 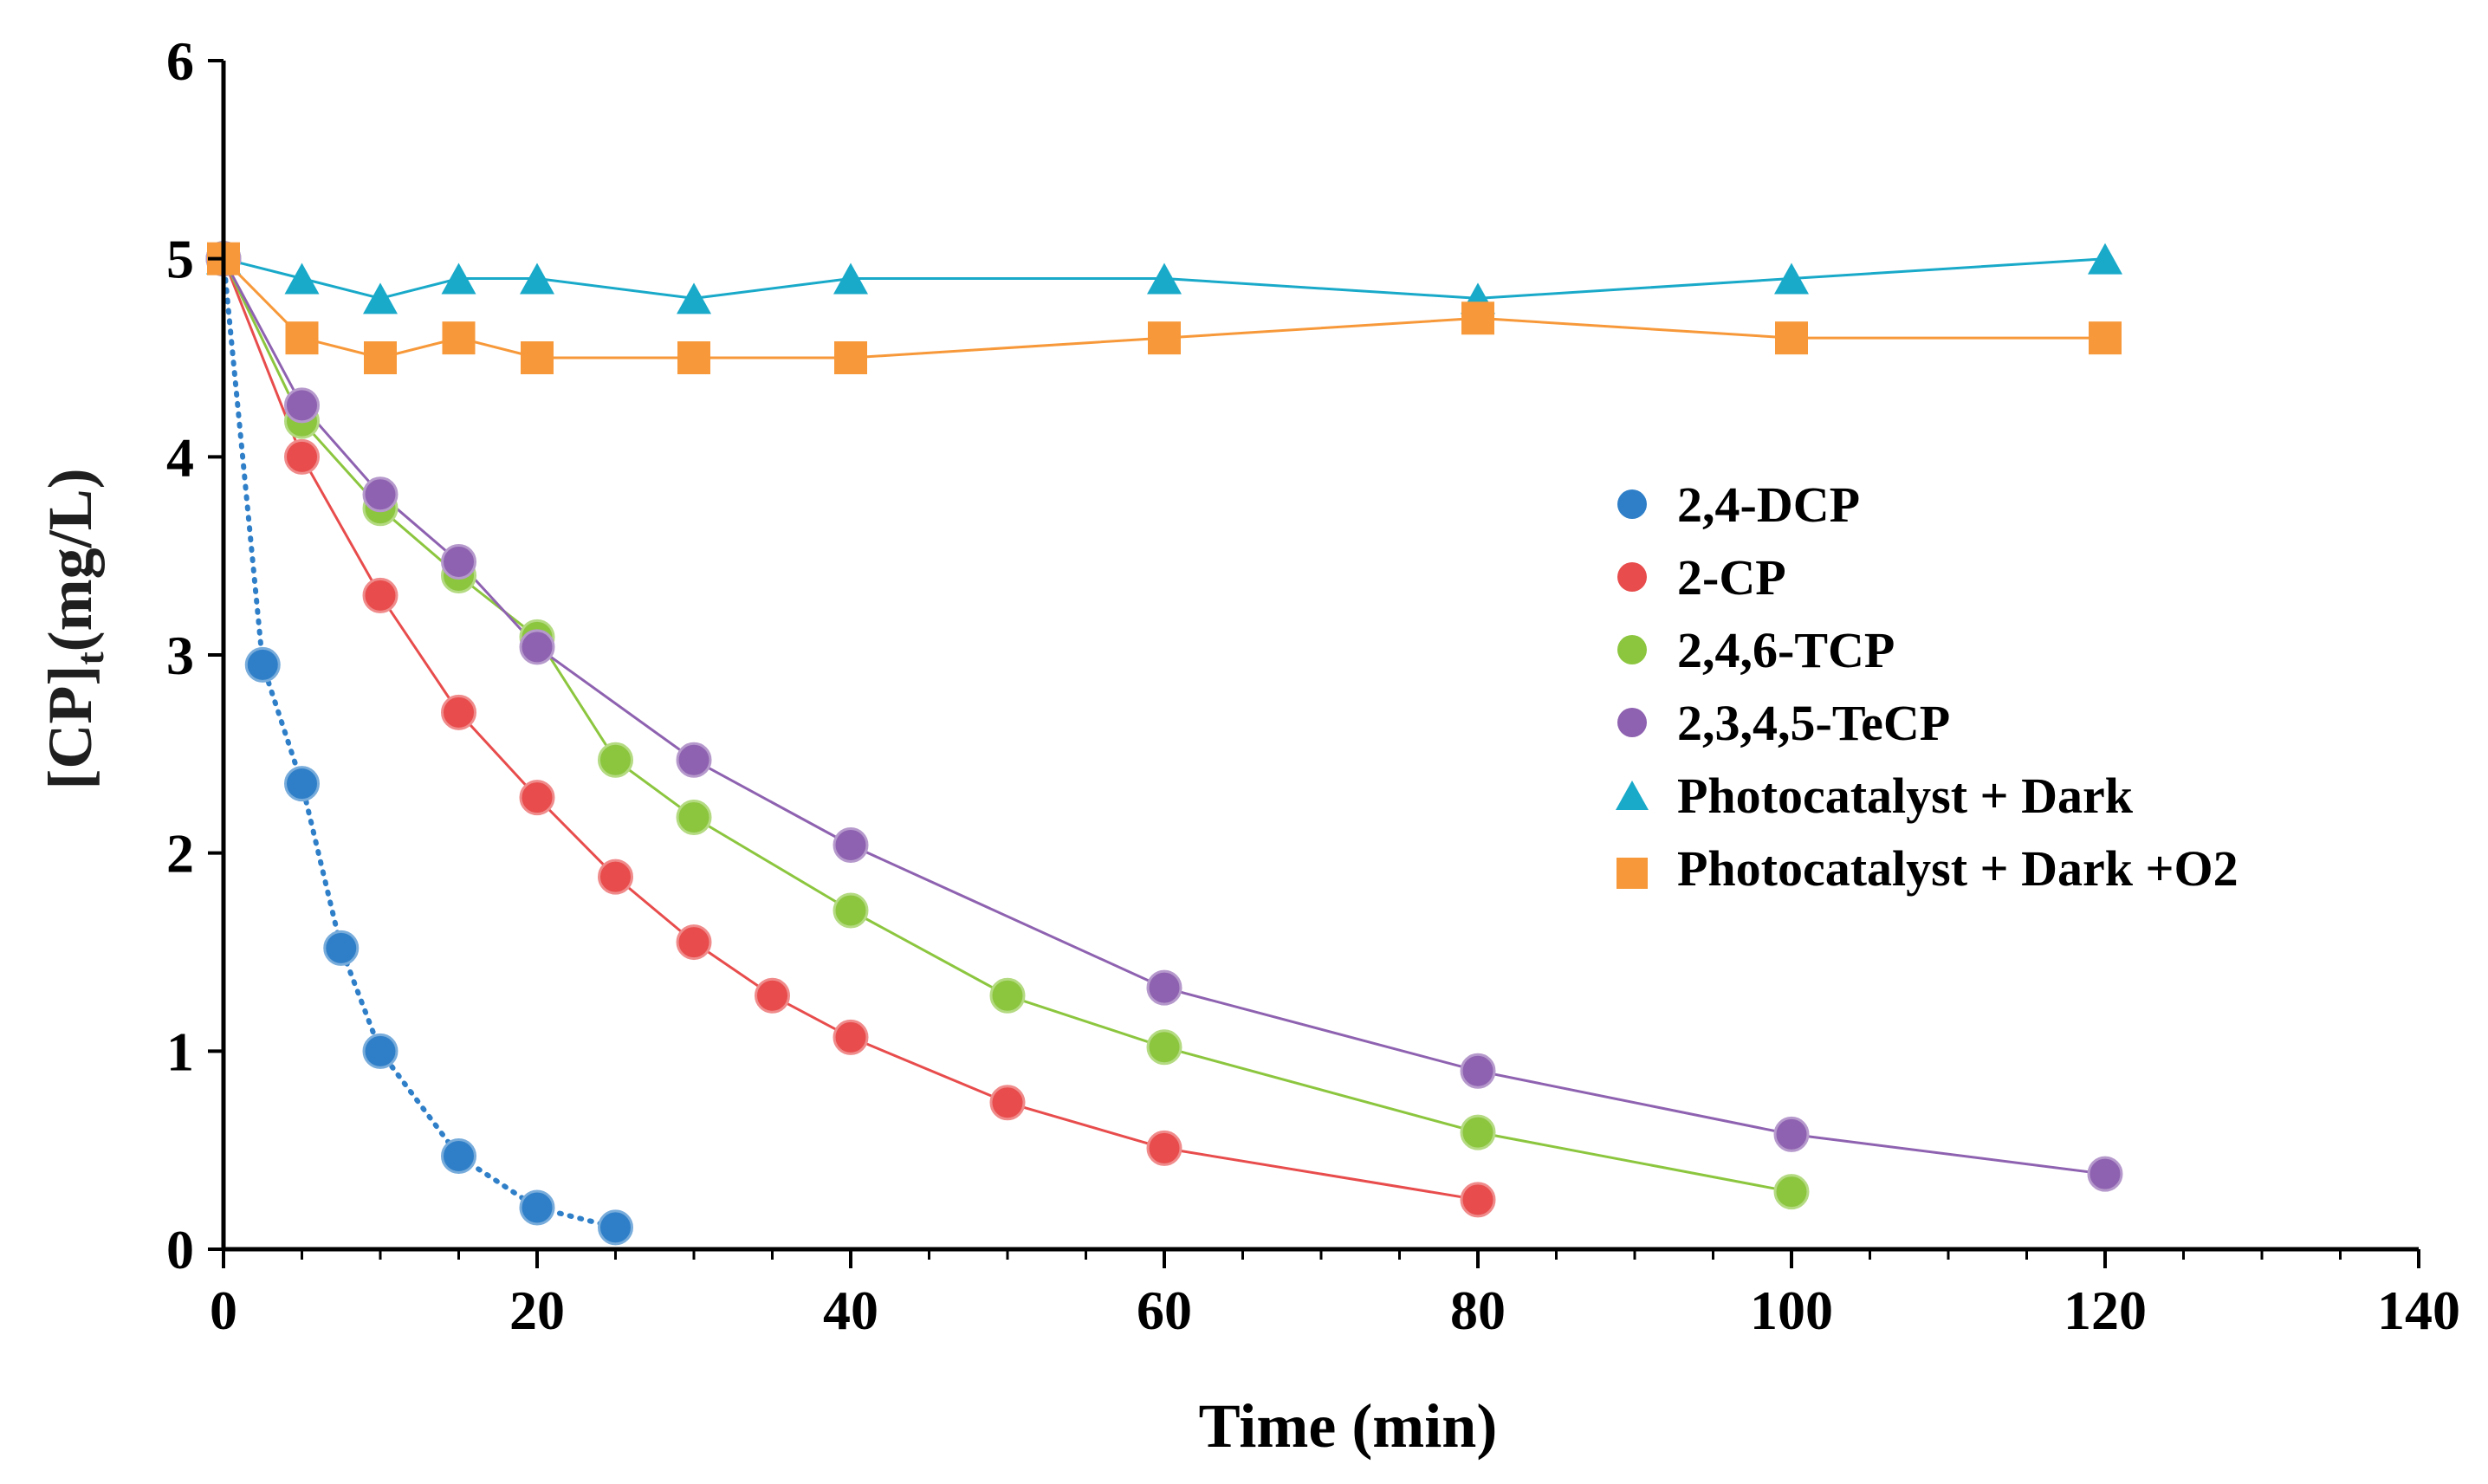 What do you see at coordinates (180, 61) in the screenshot?
I see `y-tick-label: 6` at bounding box center [180, 61].